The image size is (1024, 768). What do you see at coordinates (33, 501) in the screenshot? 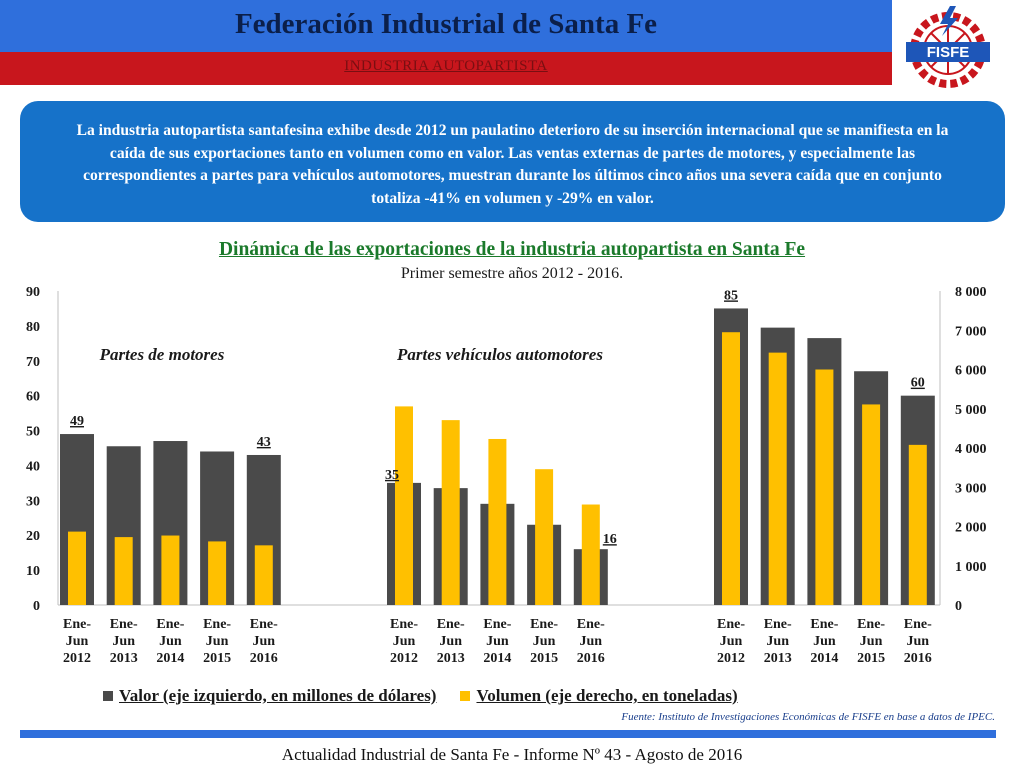
I see `y-left-tick-label: 30` at bounding box center [33, 501].